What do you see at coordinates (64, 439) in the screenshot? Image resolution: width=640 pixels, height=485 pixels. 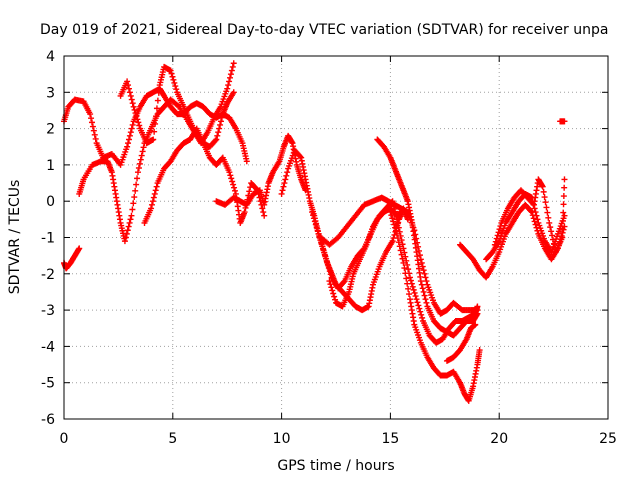 I see `x-tick-label: 0` at bounding box center [64, 439].